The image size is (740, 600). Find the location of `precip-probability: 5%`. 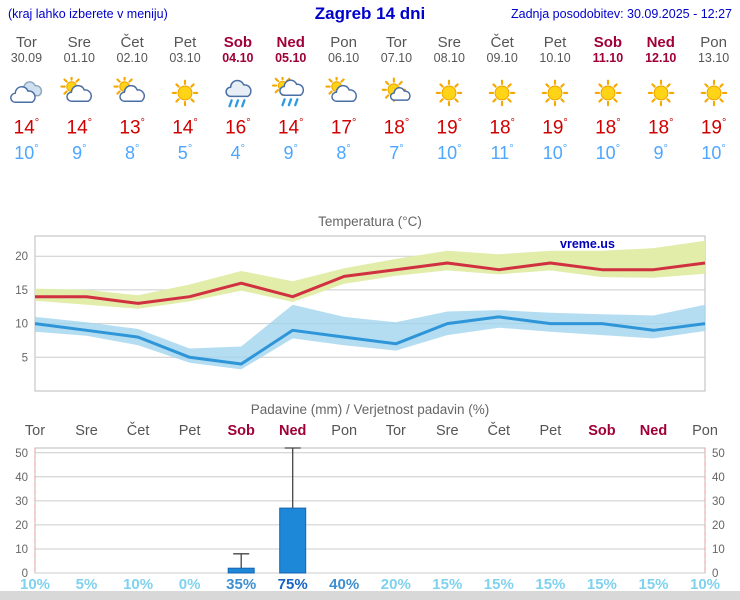

precip-probability: 5% is located at coordinates (87, 584).